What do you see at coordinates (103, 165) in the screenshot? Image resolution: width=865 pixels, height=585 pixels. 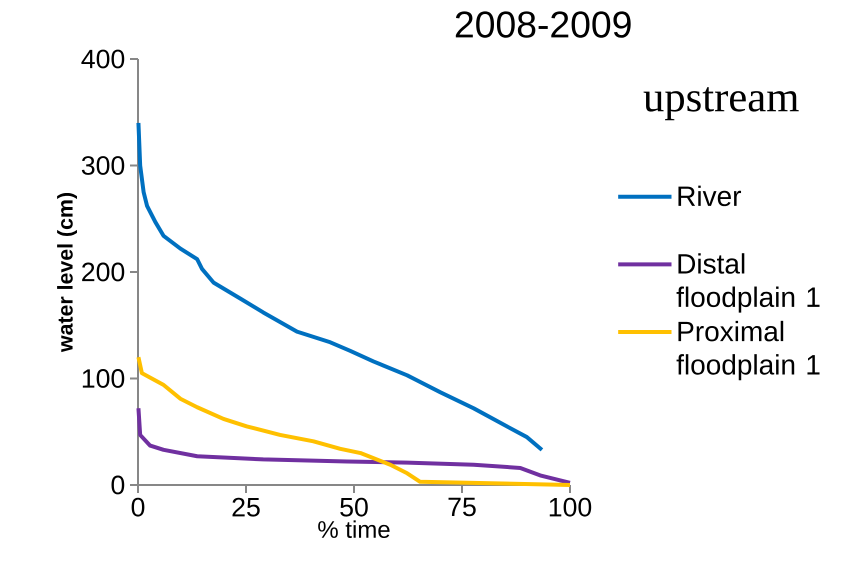 I see `y-tick-label: 300` at bounding box center [103, 165].